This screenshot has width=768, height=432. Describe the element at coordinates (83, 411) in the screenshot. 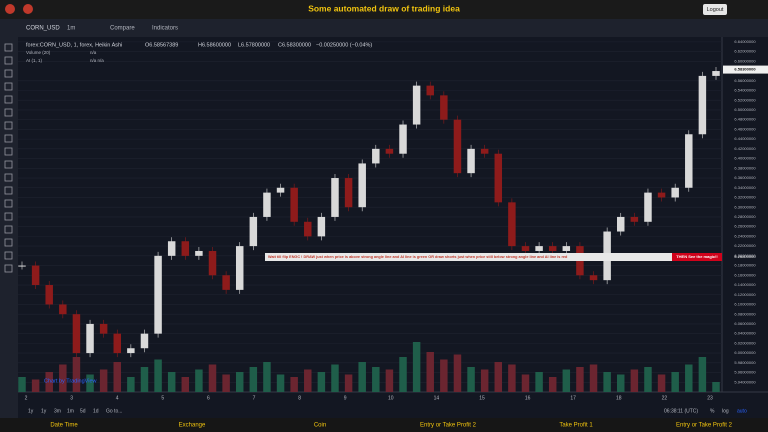

I see `range-button: 5d` at that location.